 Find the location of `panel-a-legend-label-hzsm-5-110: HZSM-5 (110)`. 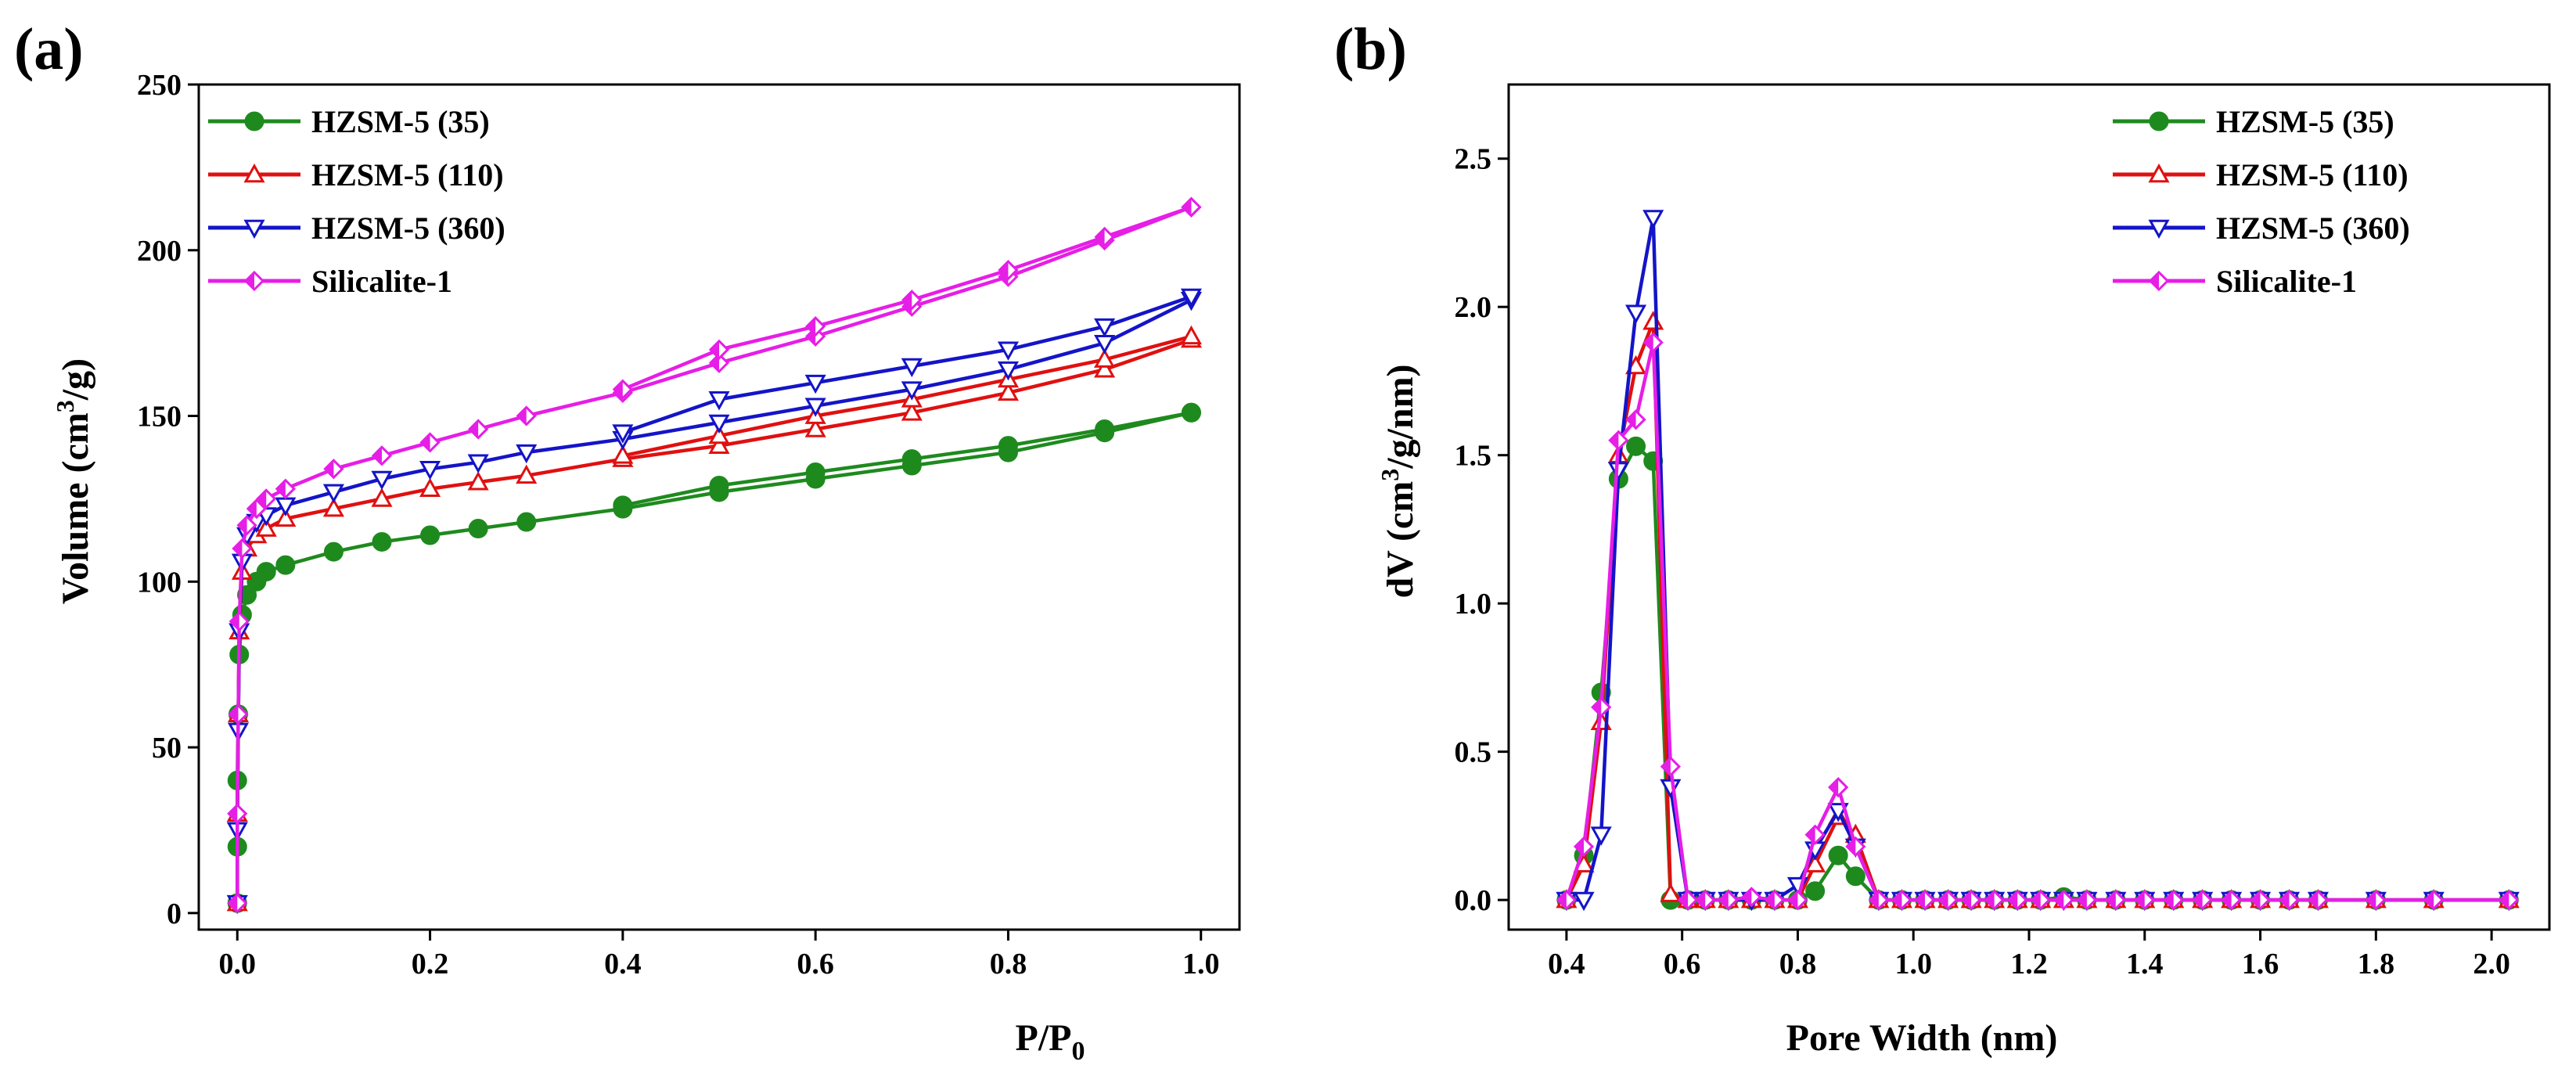

panel-a-legend-label-hzsm-5-110: HZSM-5 (110) is located at coordinates (407, 175).